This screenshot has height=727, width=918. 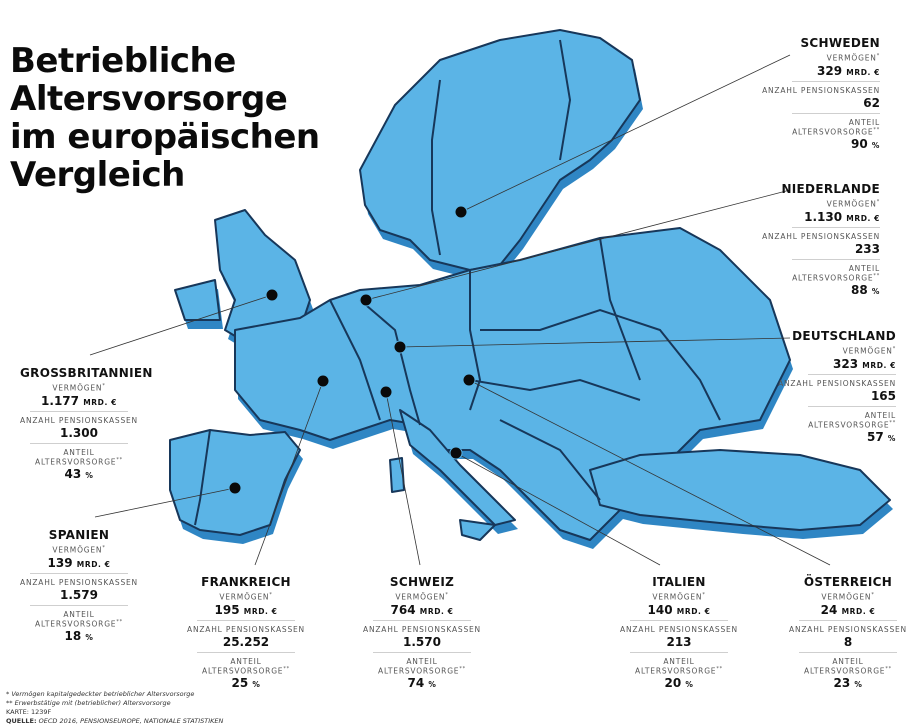 What do you see at coordinates (883, 395) in the screenshot?
I see `pensionskassen-value: 165` at bounding box center [883, 395].